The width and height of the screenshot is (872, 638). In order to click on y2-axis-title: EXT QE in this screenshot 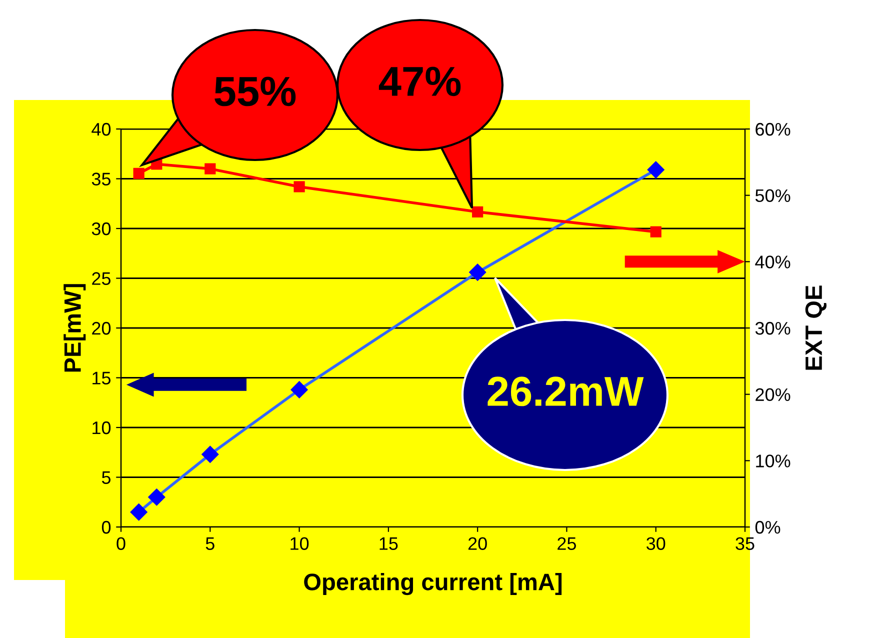, I will do `click(816, 328)`.